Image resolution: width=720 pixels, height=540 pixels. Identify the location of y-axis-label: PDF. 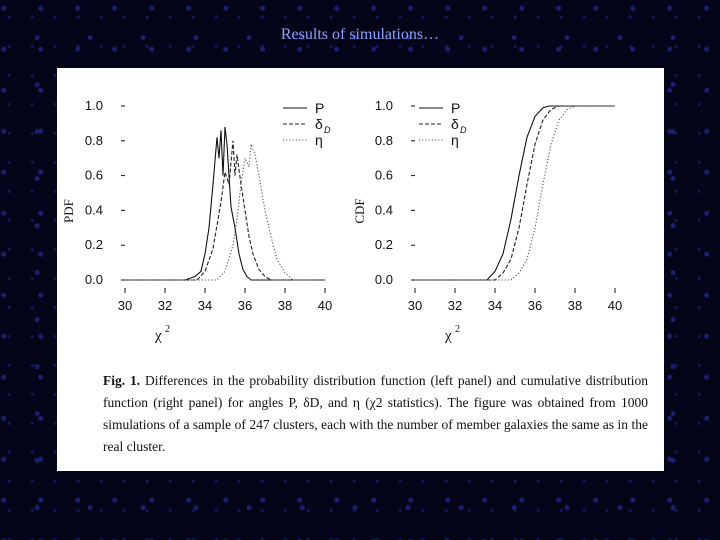
(68, 211).